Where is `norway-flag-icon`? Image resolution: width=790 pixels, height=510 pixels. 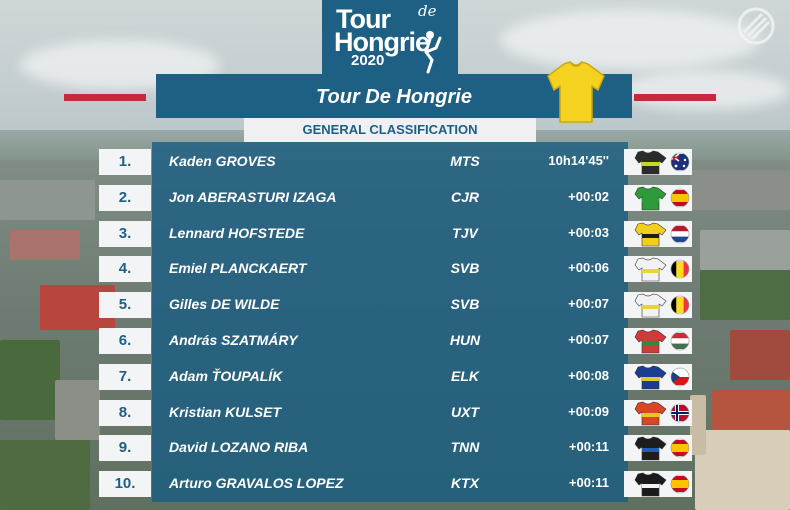 norway-flag-icon is located at coordinates (680, 412).